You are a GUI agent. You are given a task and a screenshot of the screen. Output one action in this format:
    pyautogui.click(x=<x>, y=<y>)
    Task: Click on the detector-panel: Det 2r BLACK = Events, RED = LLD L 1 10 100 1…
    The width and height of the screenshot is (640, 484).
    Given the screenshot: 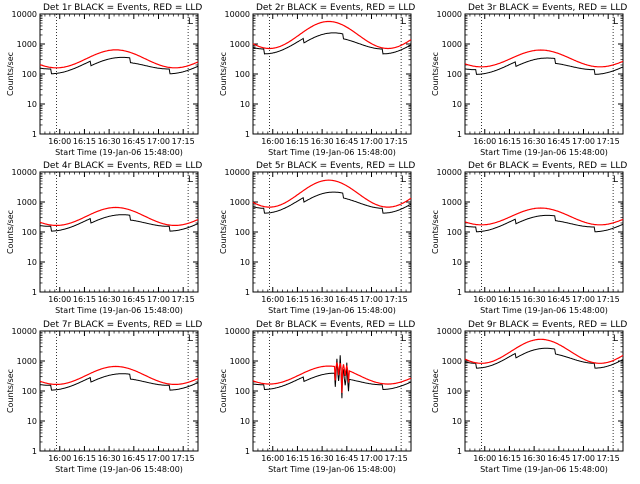 What is the action you would take?
    pyautogui.click(x=317, y=80)
    